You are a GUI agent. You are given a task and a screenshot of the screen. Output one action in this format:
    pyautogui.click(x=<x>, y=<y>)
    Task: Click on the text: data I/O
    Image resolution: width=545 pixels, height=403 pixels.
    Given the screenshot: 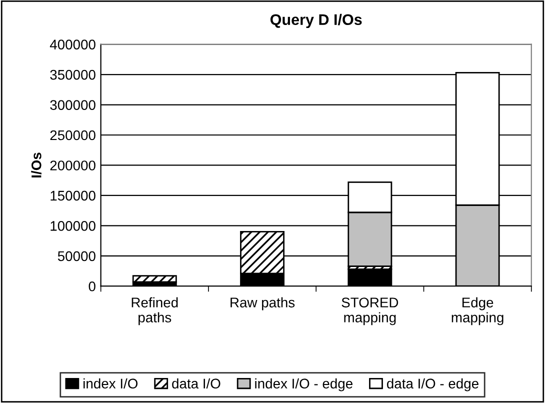 What is the action you would take?
    pyautogui.click(x=196, y=383)
    